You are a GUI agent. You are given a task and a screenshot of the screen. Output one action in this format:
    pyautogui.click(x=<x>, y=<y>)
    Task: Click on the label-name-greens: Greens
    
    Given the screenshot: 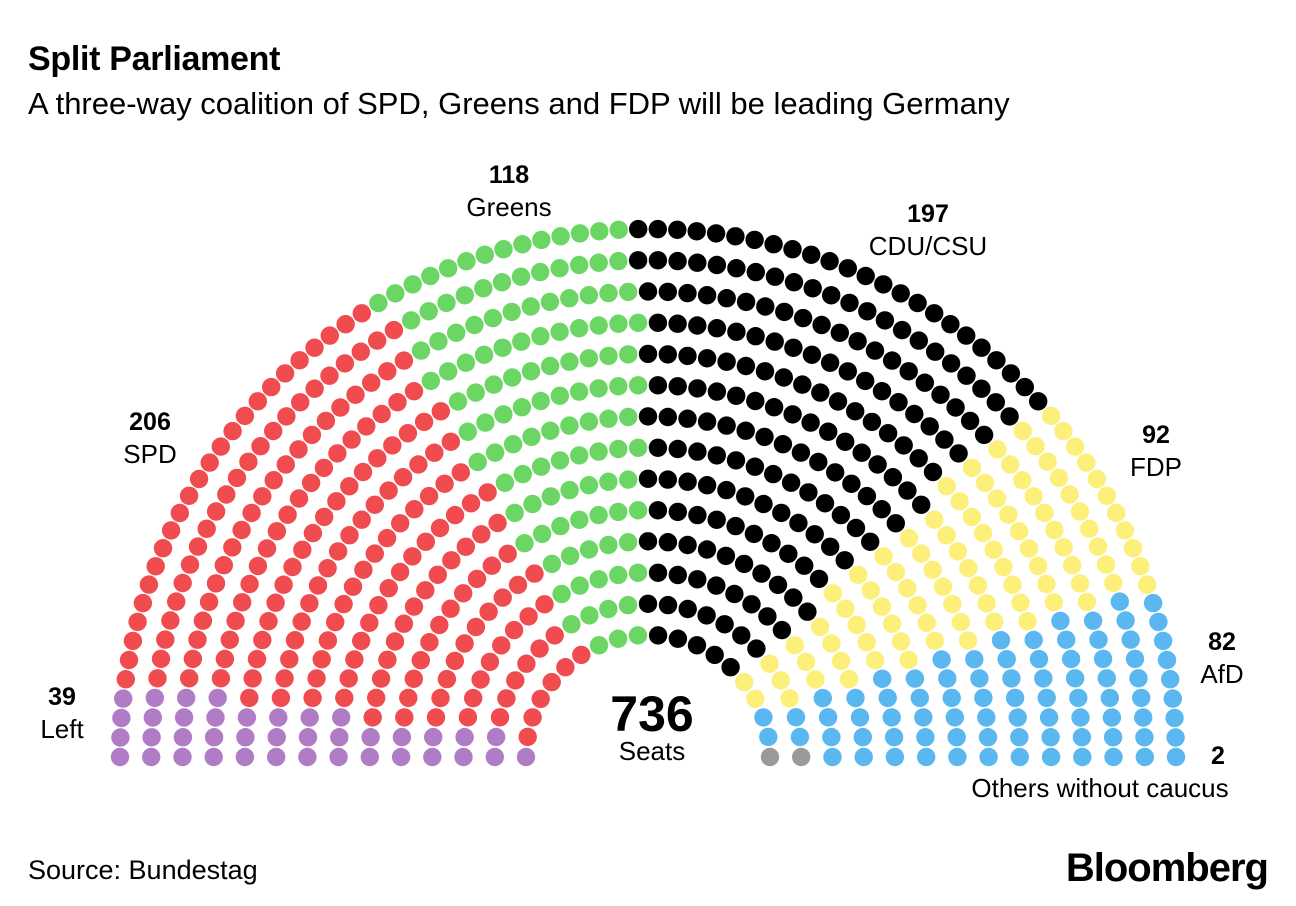 What is the action you would take?
    pyautogui.click(x=508, y=207)
    